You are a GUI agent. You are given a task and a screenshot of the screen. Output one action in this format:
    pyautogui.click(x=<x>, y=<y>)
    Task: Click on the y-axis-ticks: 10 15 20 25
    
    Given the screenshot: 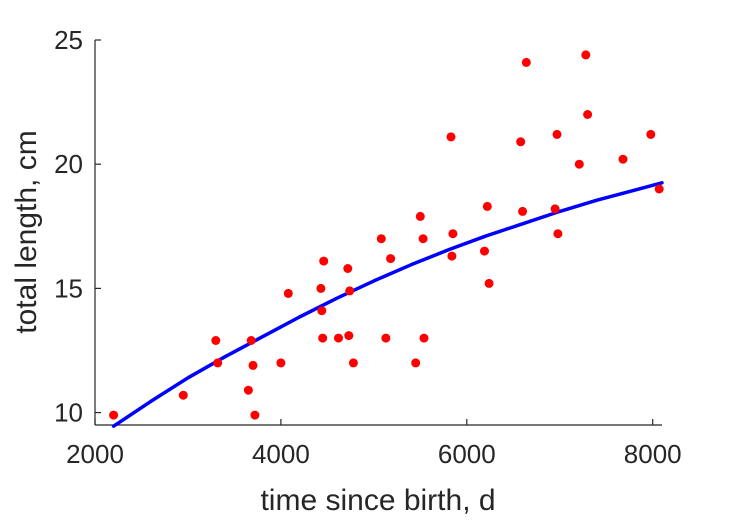 What is the action you would take?
    pyautogui.click(x=77, y=226)
    